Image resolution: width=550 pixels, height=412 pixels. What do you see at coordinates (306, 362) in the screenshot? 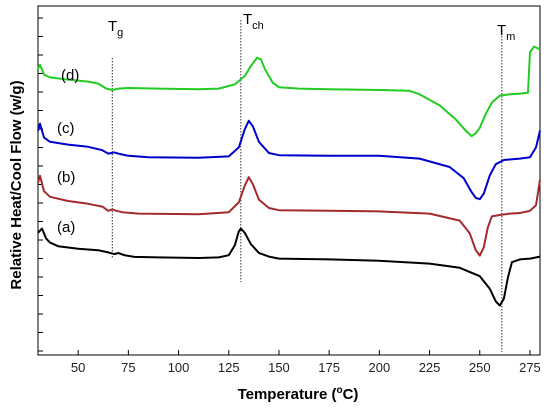
I see `x-axis-ticks: 50 75 100 125 150 175 200 225 250 275` at bounding box center [306, 362].